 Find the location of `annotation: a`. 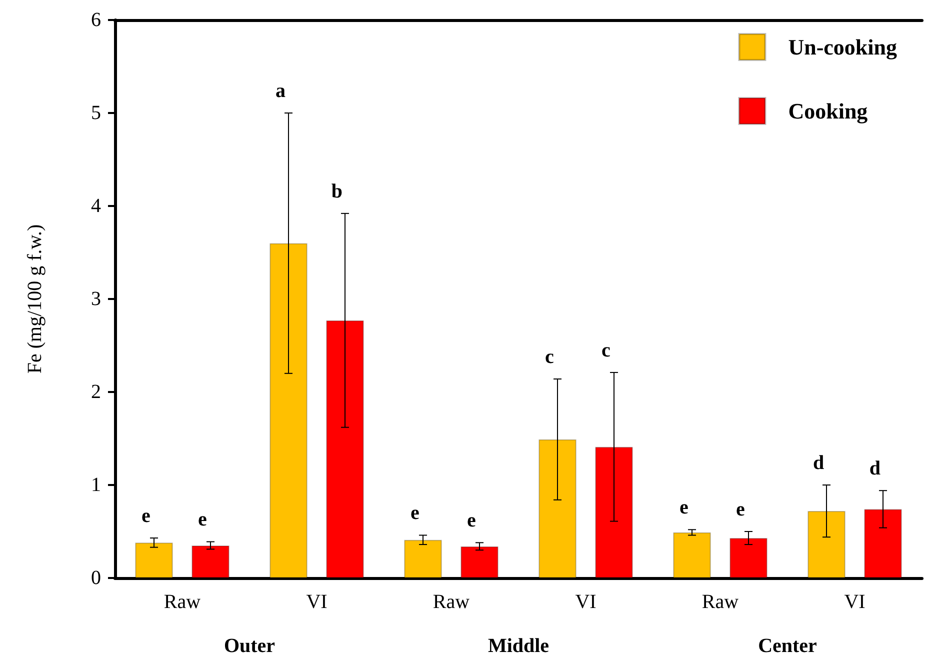

annotation: a is located at coordinates (281, 91).